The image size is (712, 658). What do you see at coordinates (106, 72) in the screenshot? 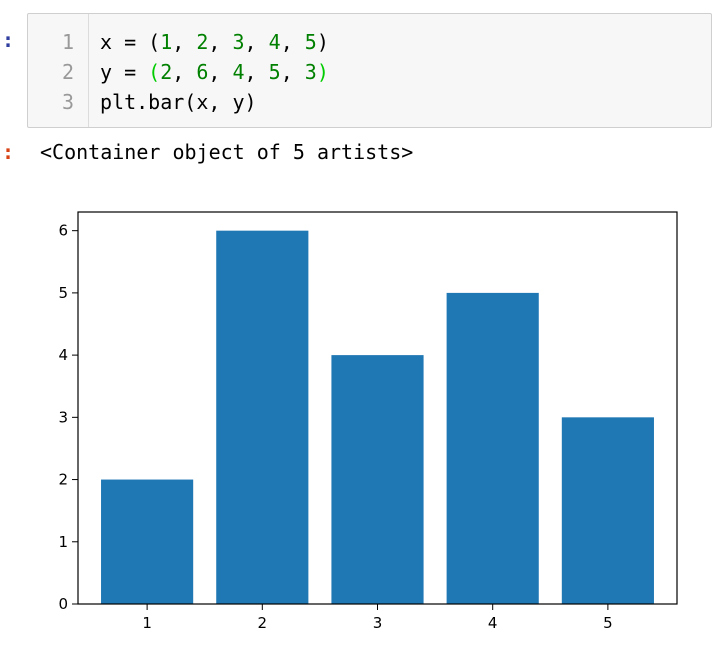
I see `code-token: y` at bounding box center [106, 72].